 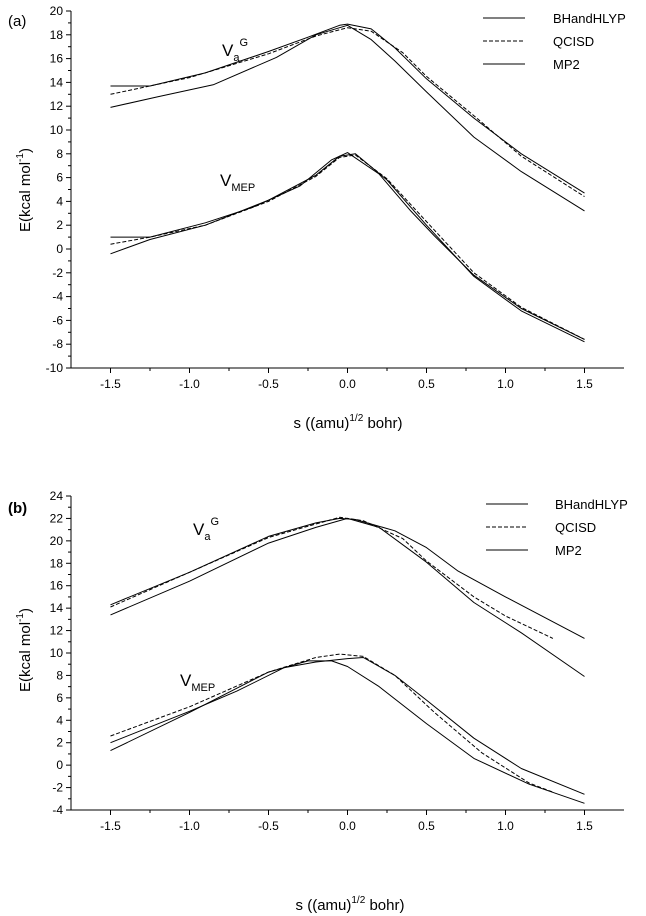 I want to click on y-tick-label: -8, so click(x=57, y=344).